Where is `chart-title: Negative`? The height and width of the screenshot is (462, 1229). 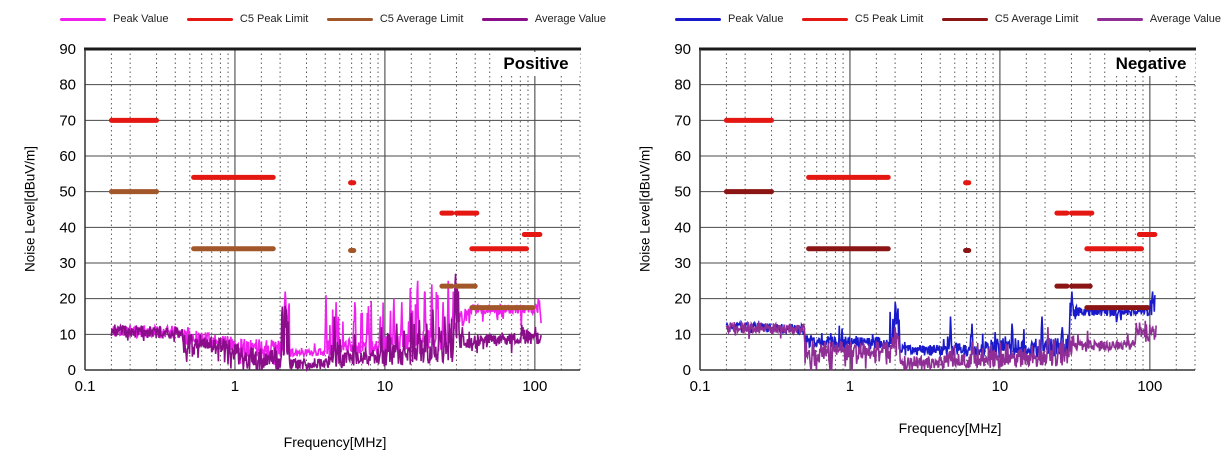
chart-title: Negative is located at coordinates (1151, 64).